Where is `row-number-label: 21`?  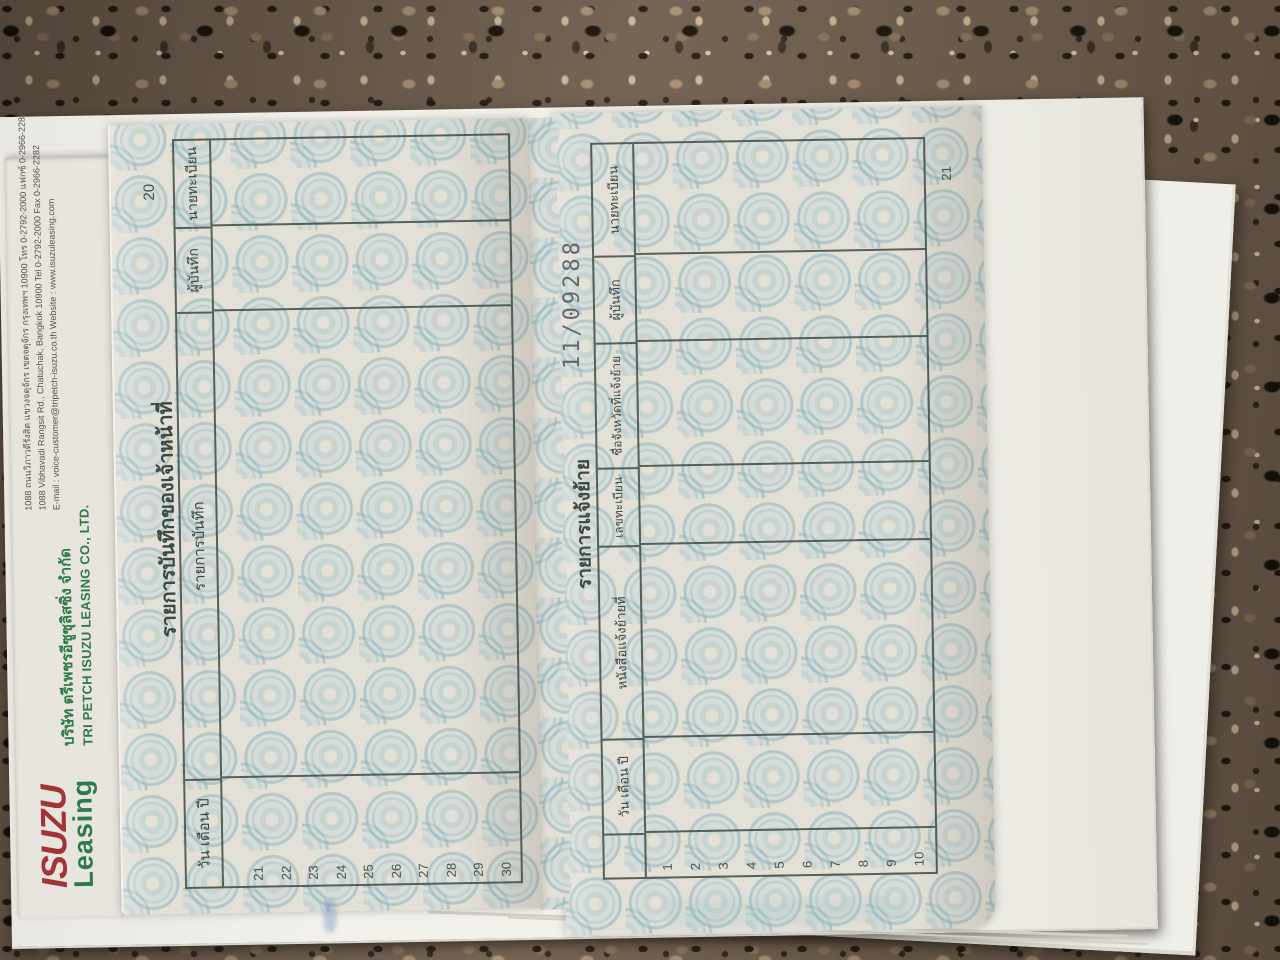
row-number-label: 21 is located at coordinates (258, 873).